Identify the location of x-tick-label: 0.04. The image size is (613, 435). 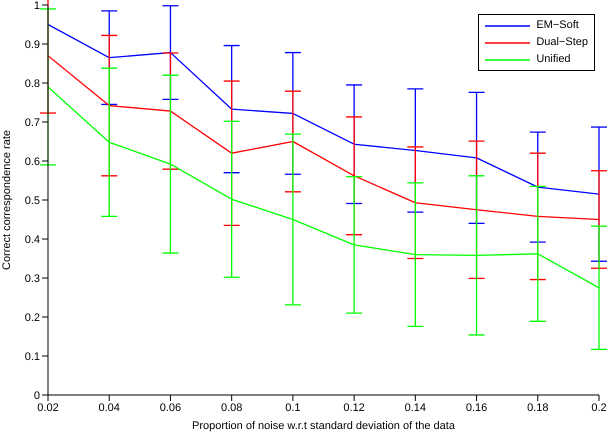
(109, 408).